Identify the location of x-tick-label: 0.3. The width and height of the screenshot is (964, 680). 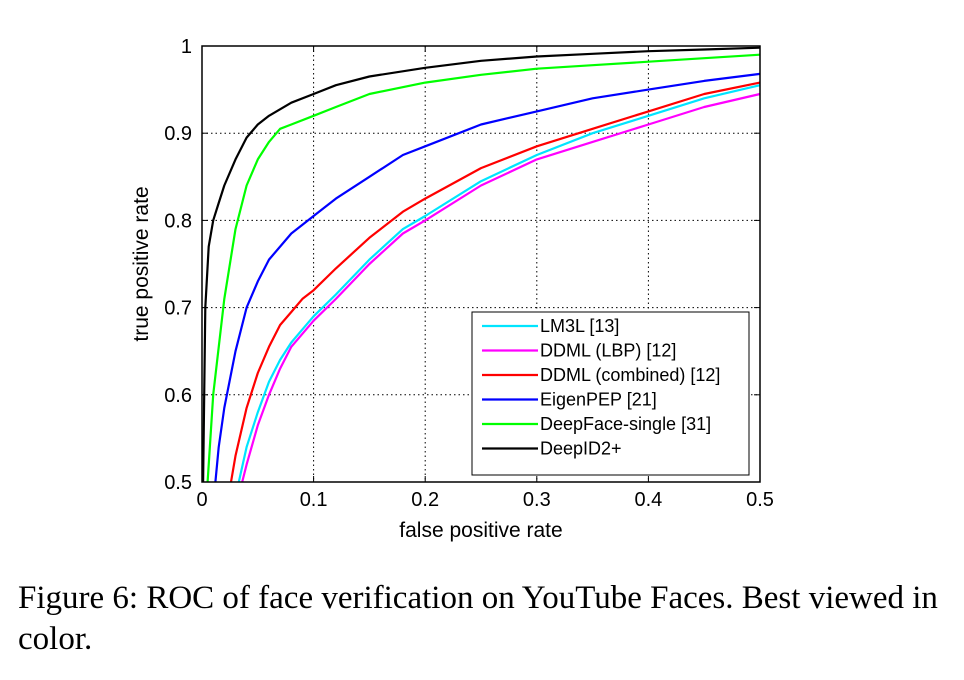
(537, 500).